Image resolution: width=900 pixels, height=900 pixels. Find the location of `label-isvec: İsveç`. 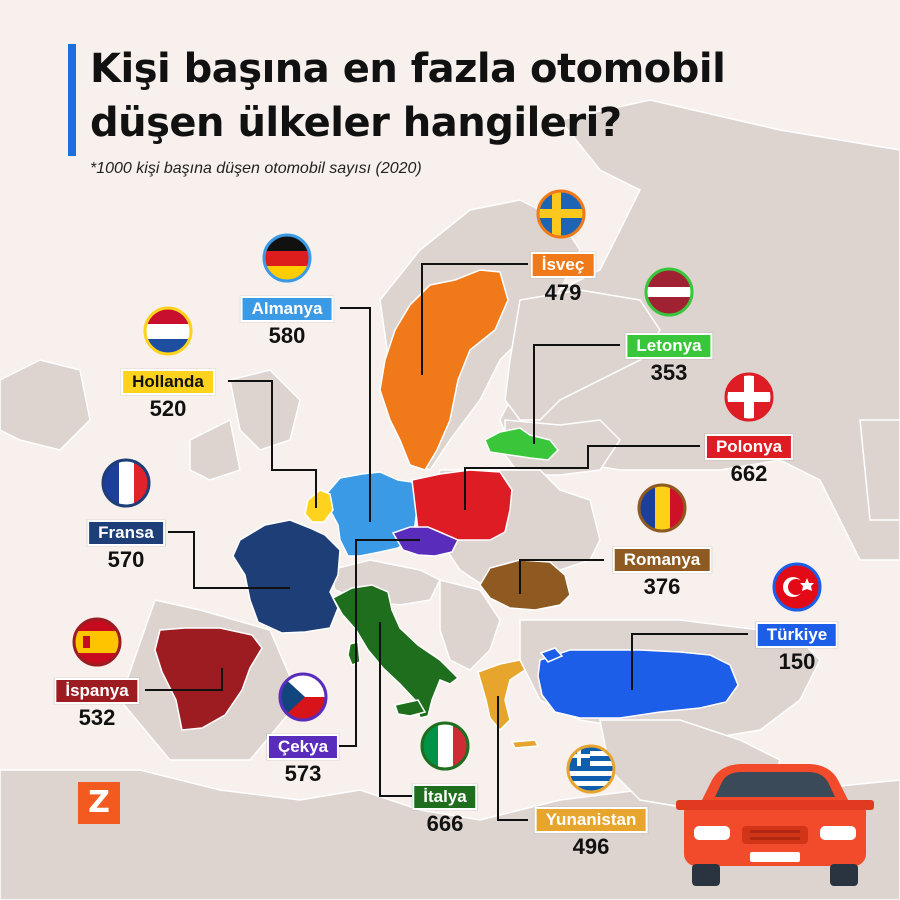

label-isvec: İsveç is located at coordinates (563, 265).